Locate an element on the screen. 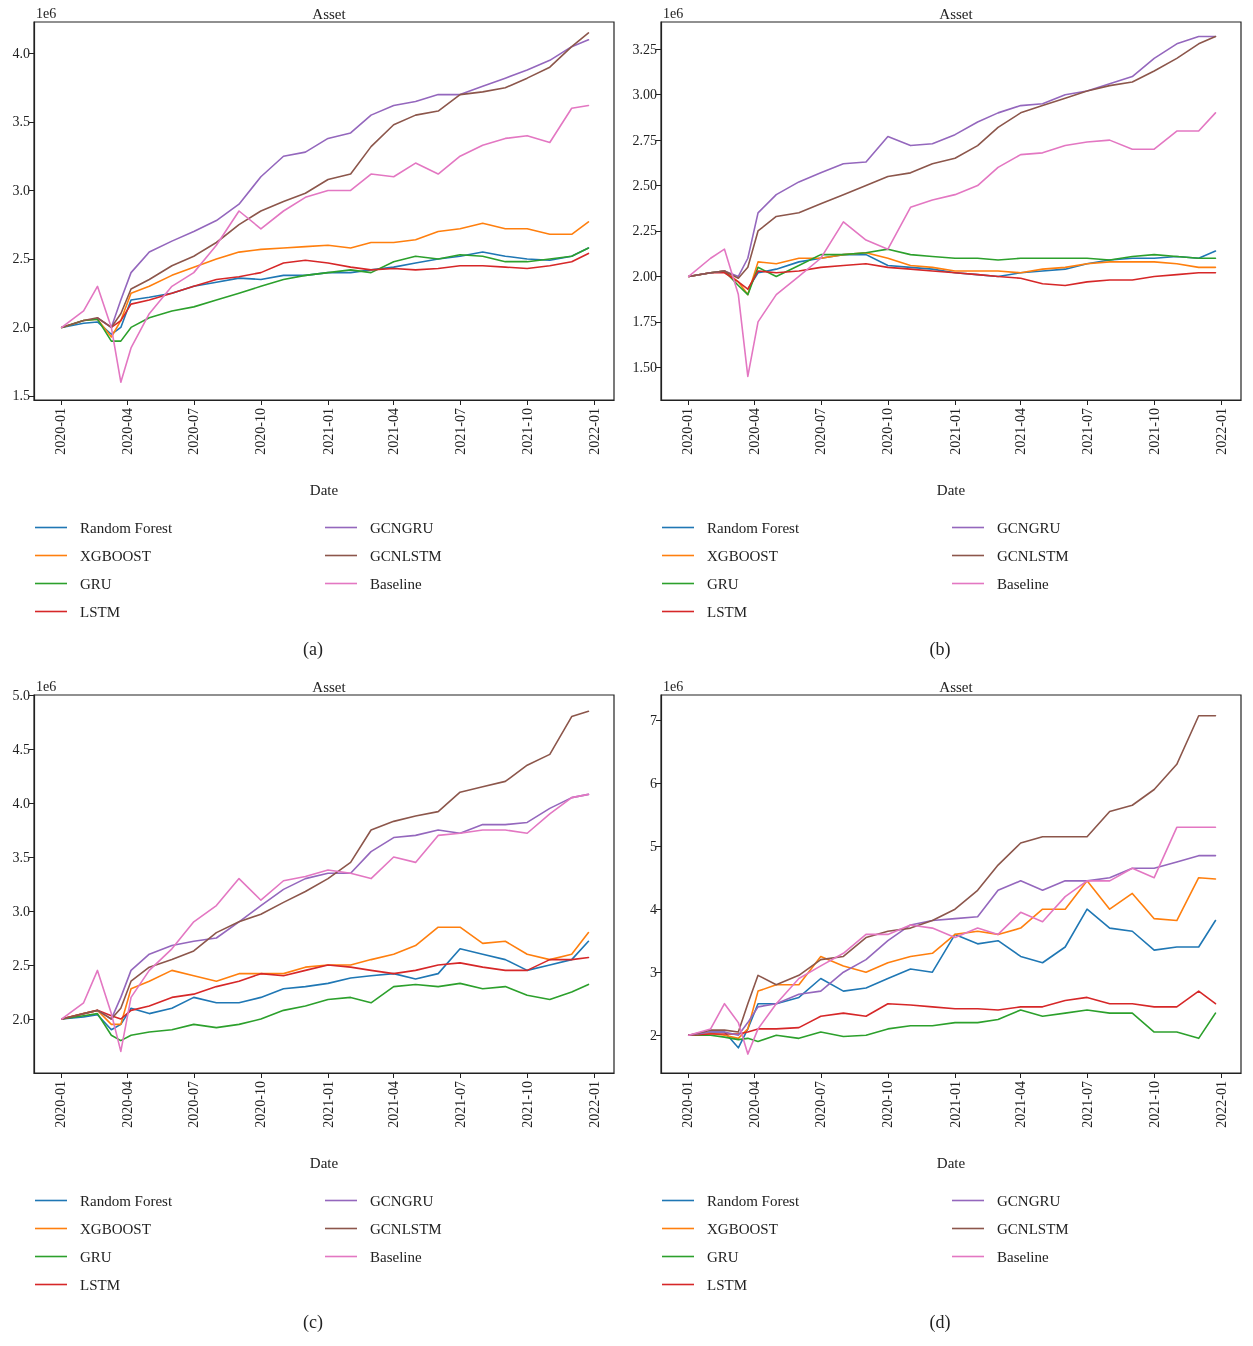 This screenshot has width=1253, height=1346. y-tick-label: 6 is located at coordinates (653, 783).